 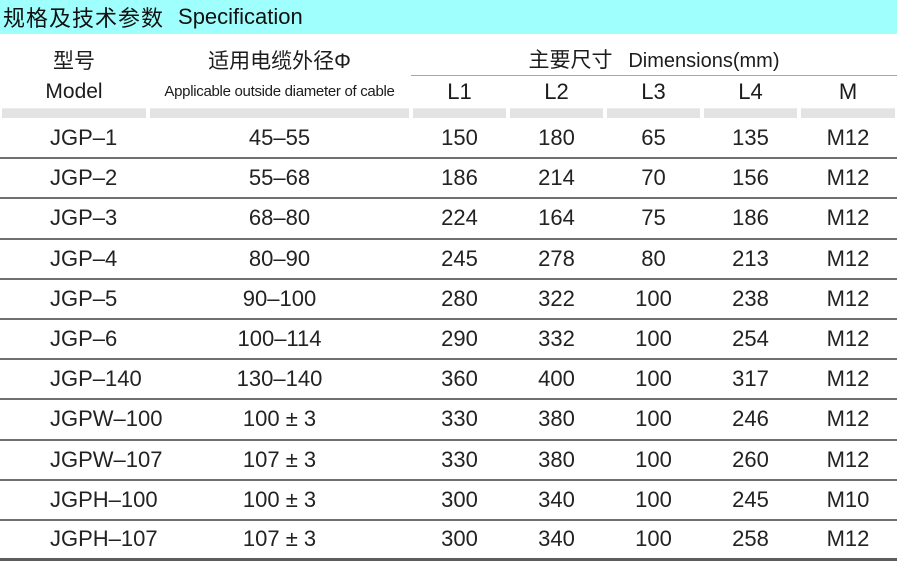 What do you see at coordinates (279, 258) in the screenshot?
I see `diameter-cell: 80–90` at bounding box center [279, 258].